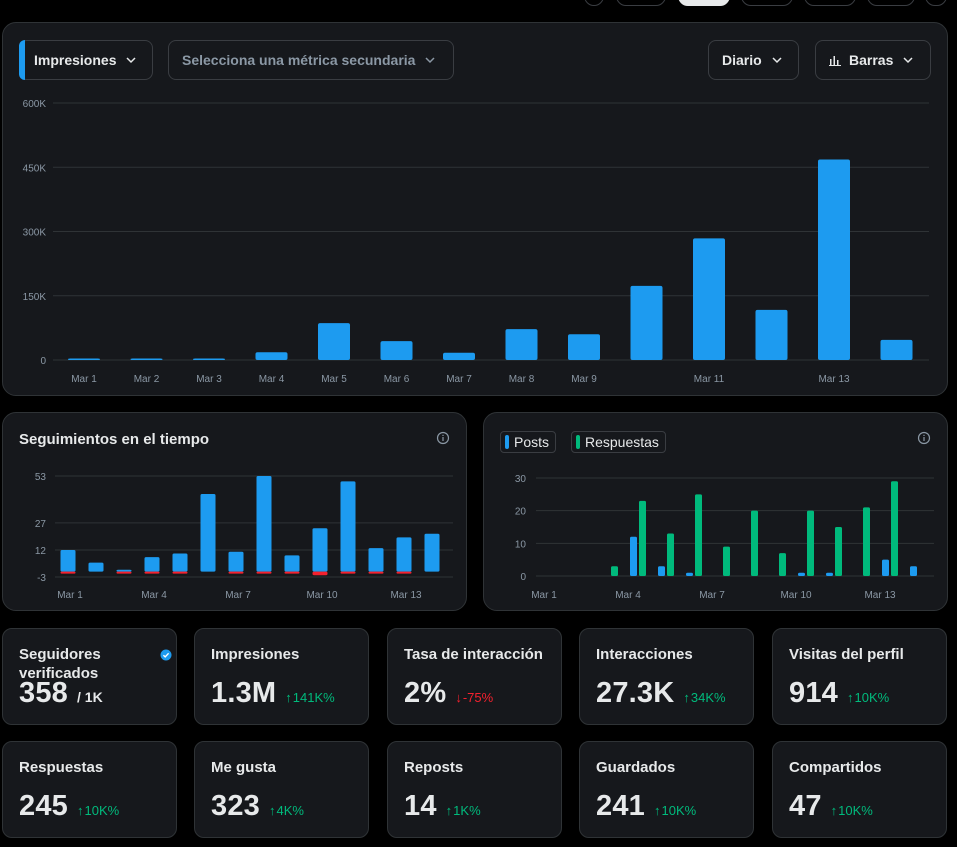  What do you see at coordinates (397, 379) in the screenshot?
I see `x-tick-label: Mar 6` at bounding box center [397, 379].